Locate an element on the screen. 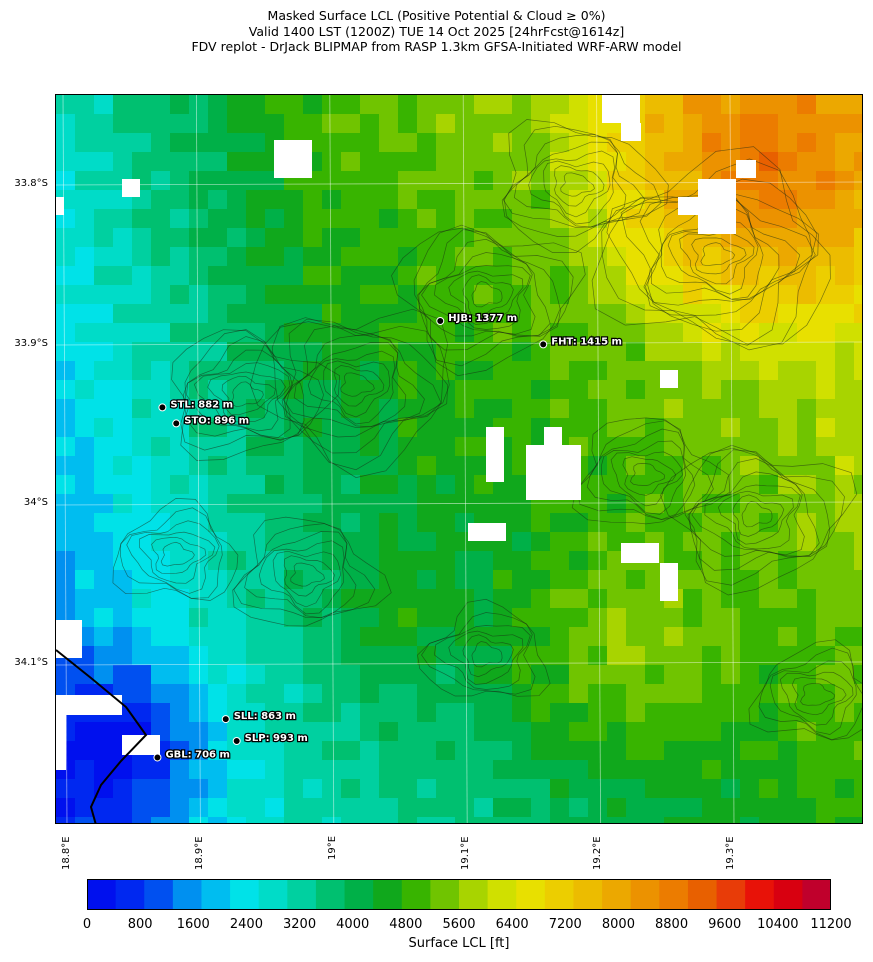 The width and height of the screenshot is (873, 962). station-marker: SLP: 993 m is located at coordinates (270, 738).